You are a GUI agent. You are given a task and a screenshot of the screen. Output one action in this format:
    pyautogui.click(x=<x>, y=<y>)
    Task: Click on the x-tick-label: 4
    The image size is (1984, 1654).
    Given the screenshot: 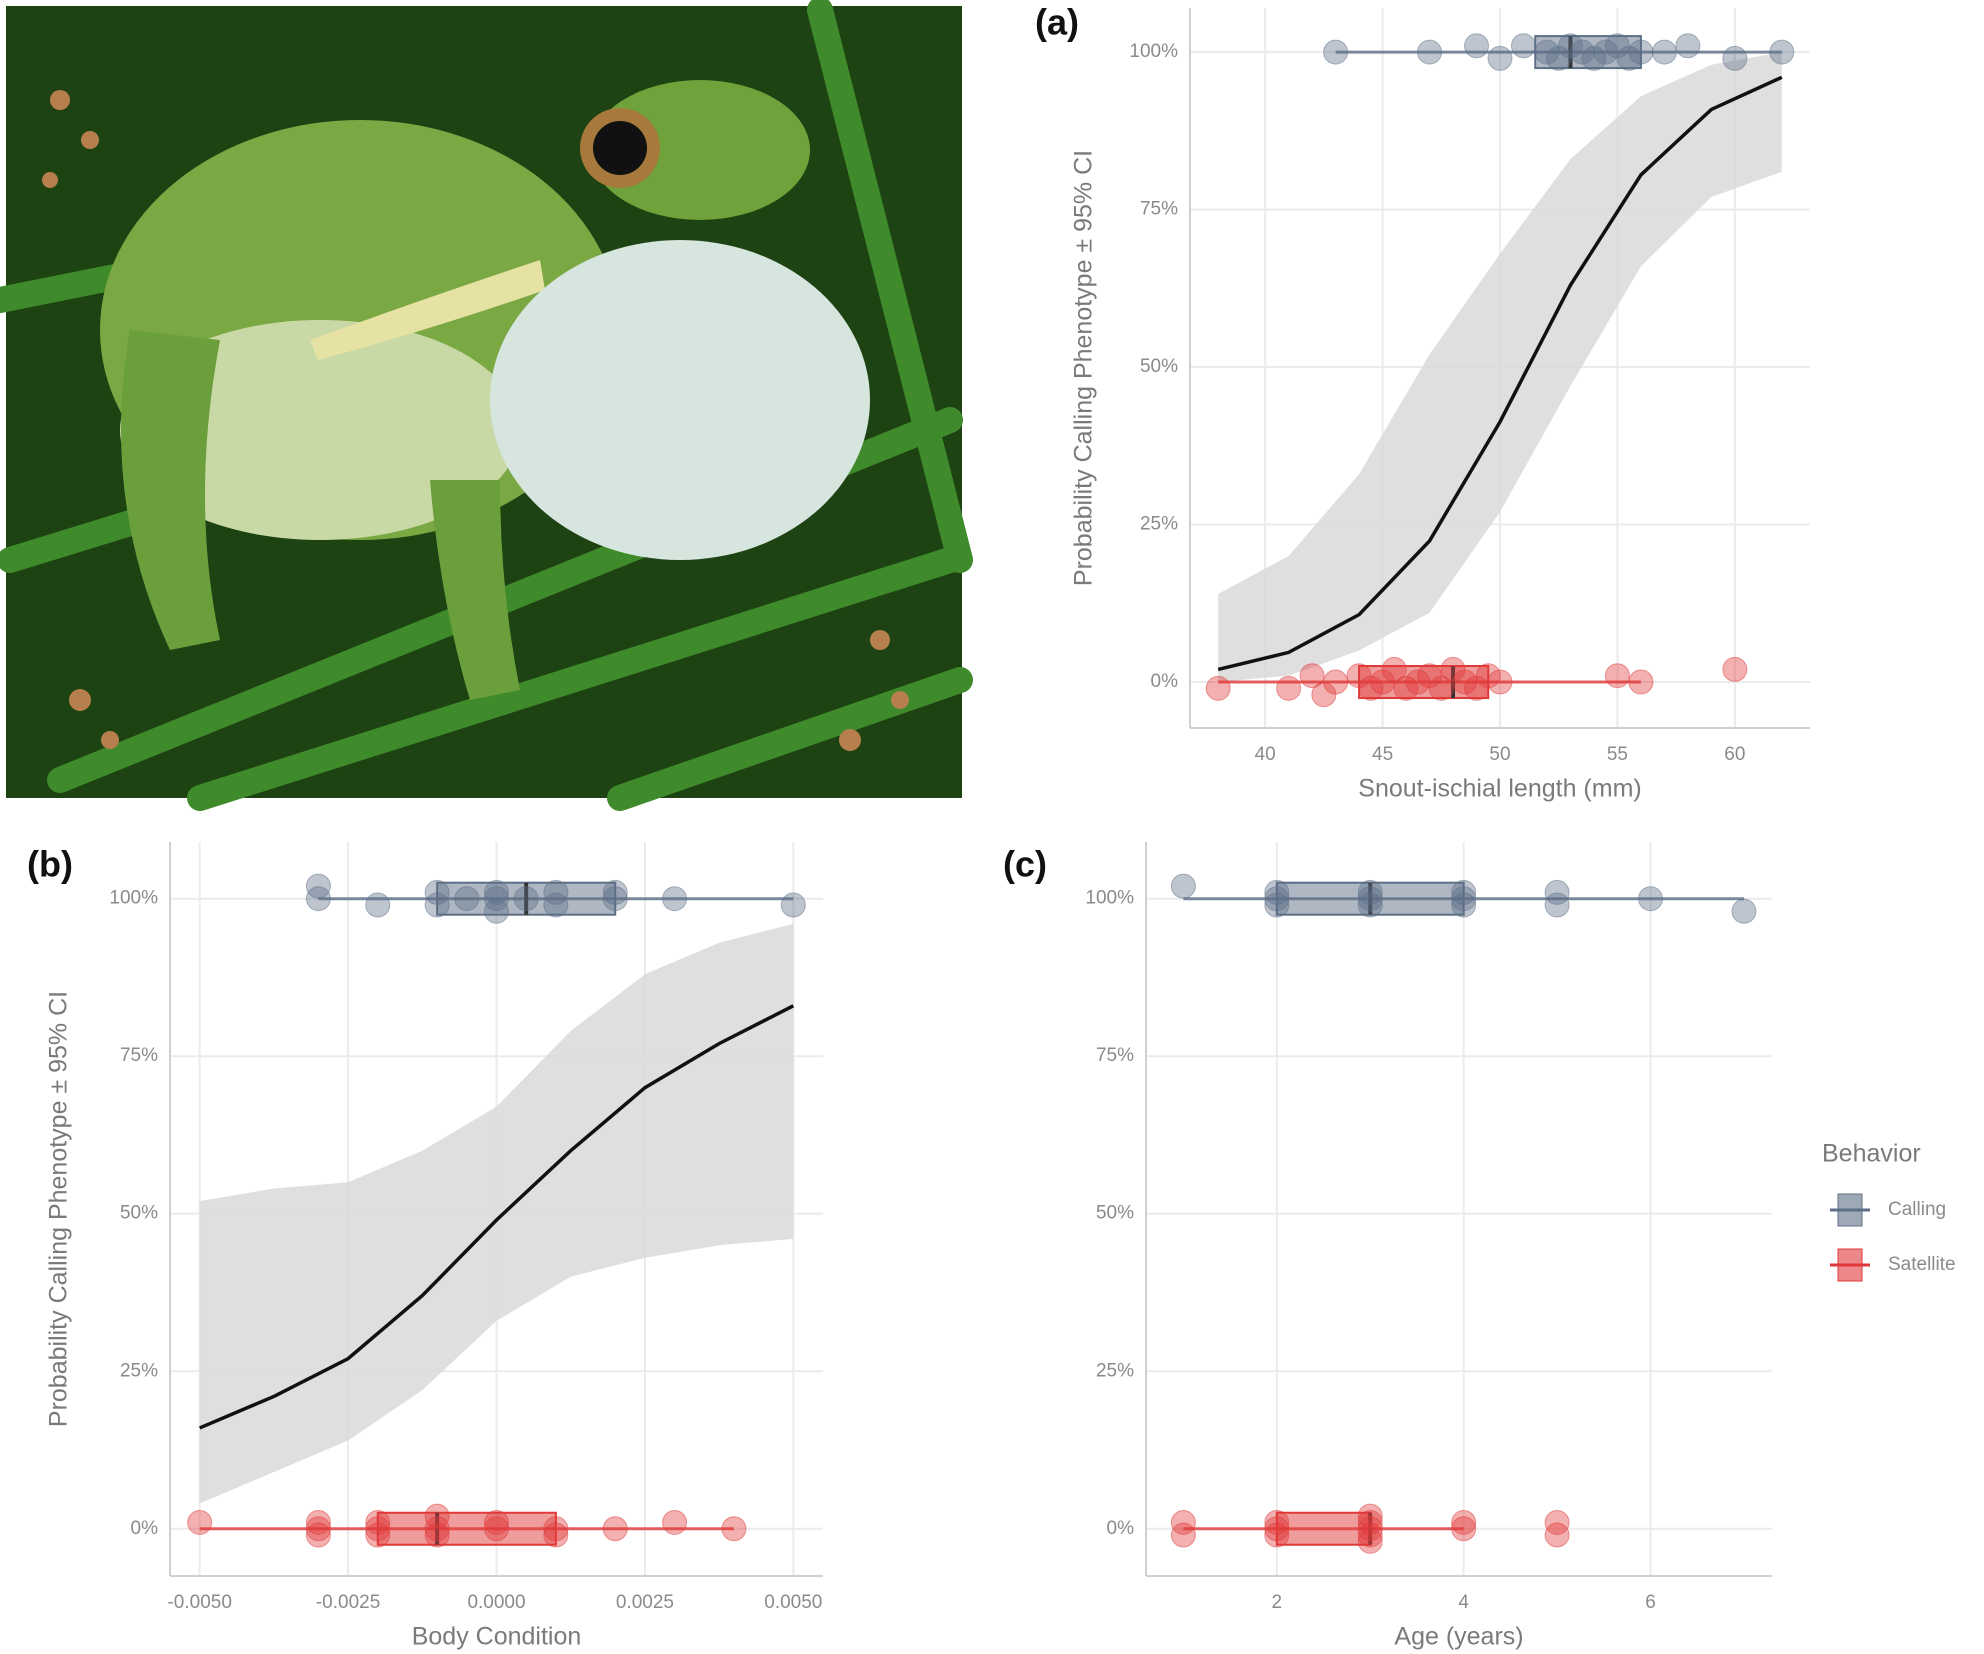 What is the action you would take?
    pyautogui.click(x=1463, y=1602)
    